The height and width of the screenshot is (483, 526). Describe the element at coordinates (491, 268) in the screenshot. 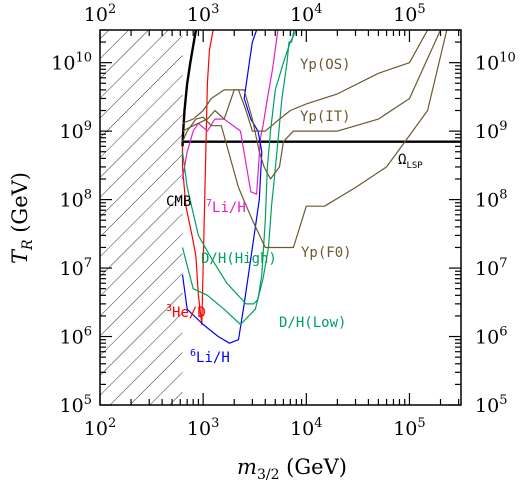

I see `y-tick-label-right: 107` at that location.